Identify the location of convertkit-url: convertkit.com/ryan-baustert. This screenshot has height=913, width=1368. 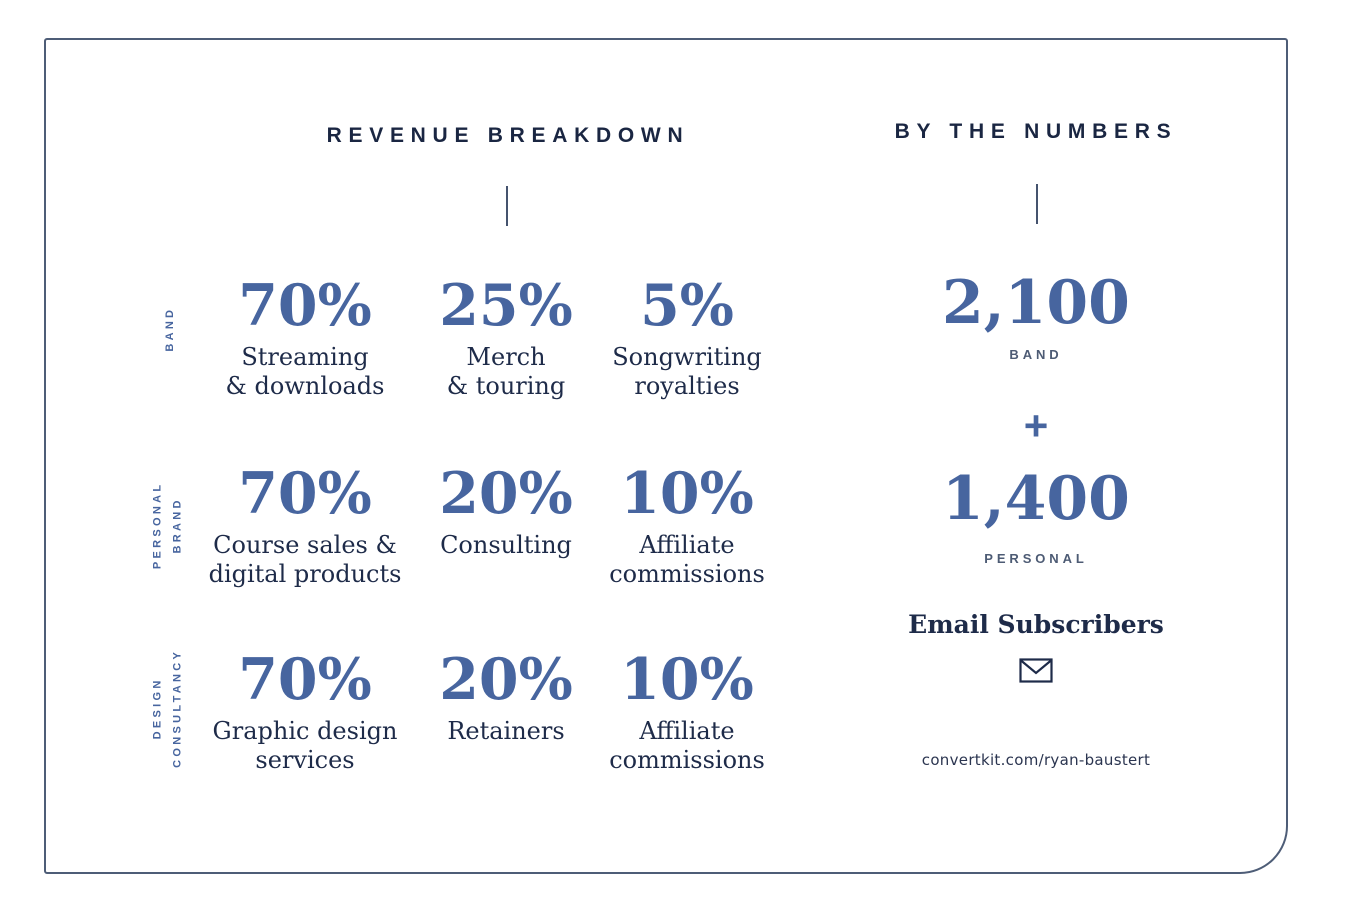
(1036, 760).